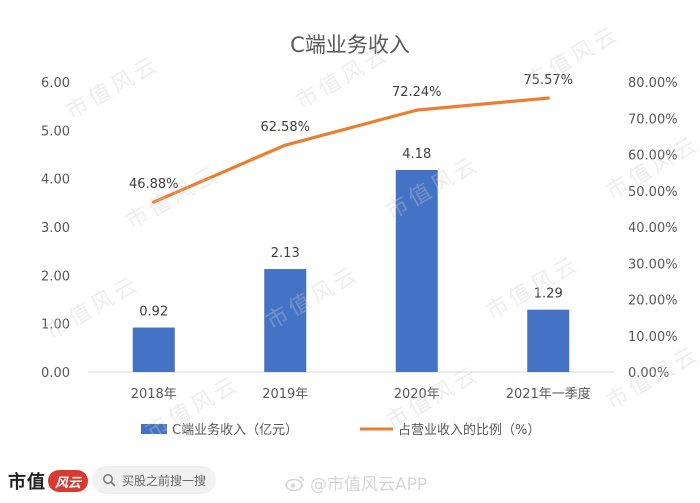 Image resolution: width=700 pixels, height=503 pixels. What do you see at coordinates (55, 131) in the screenshot?
I see `left-axis-tick-label: 5.00` at bounding box center [55, 131].